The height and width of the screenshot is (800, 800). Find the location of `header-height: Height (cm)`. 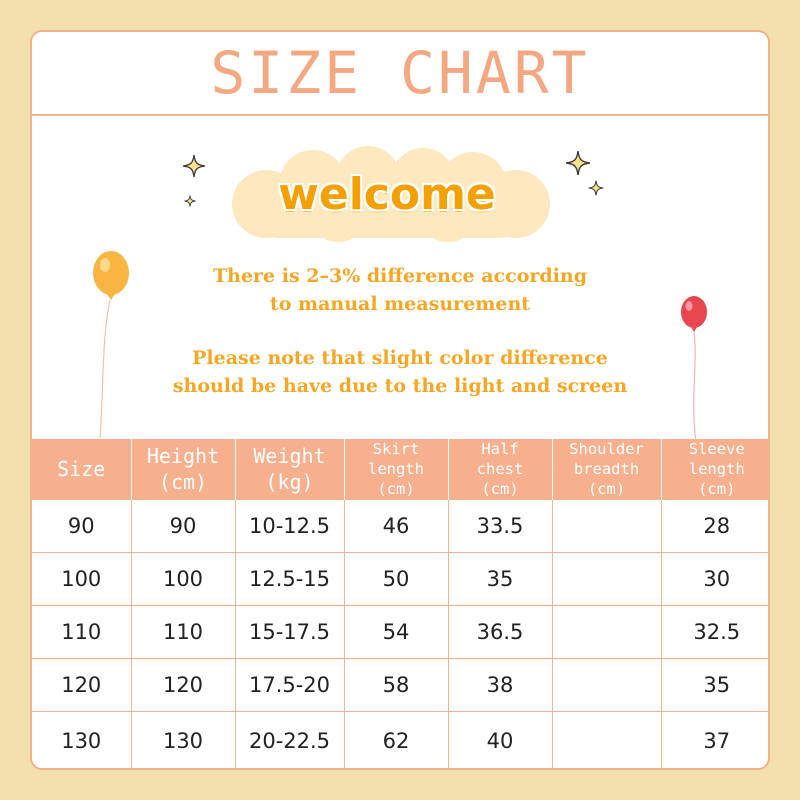

header-height: Height (cm) is located at coordinates (183, 469).